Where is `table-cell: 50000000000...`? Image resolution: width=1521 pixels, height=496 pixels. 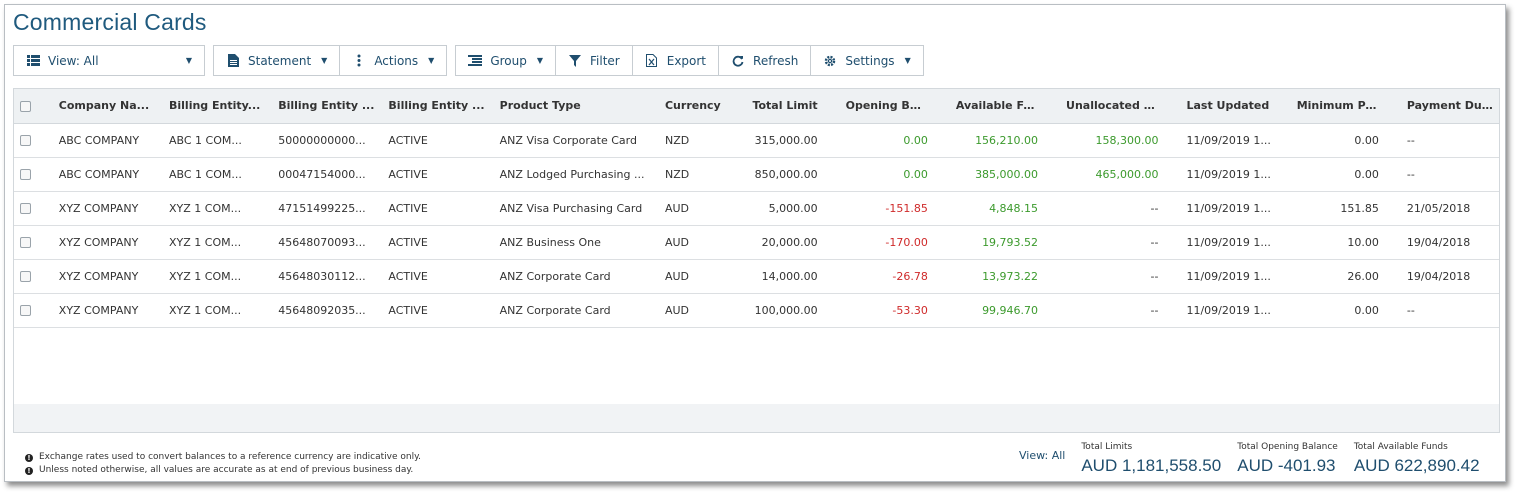 table-cell: 50000000000... is located at coordinates (322, 140).